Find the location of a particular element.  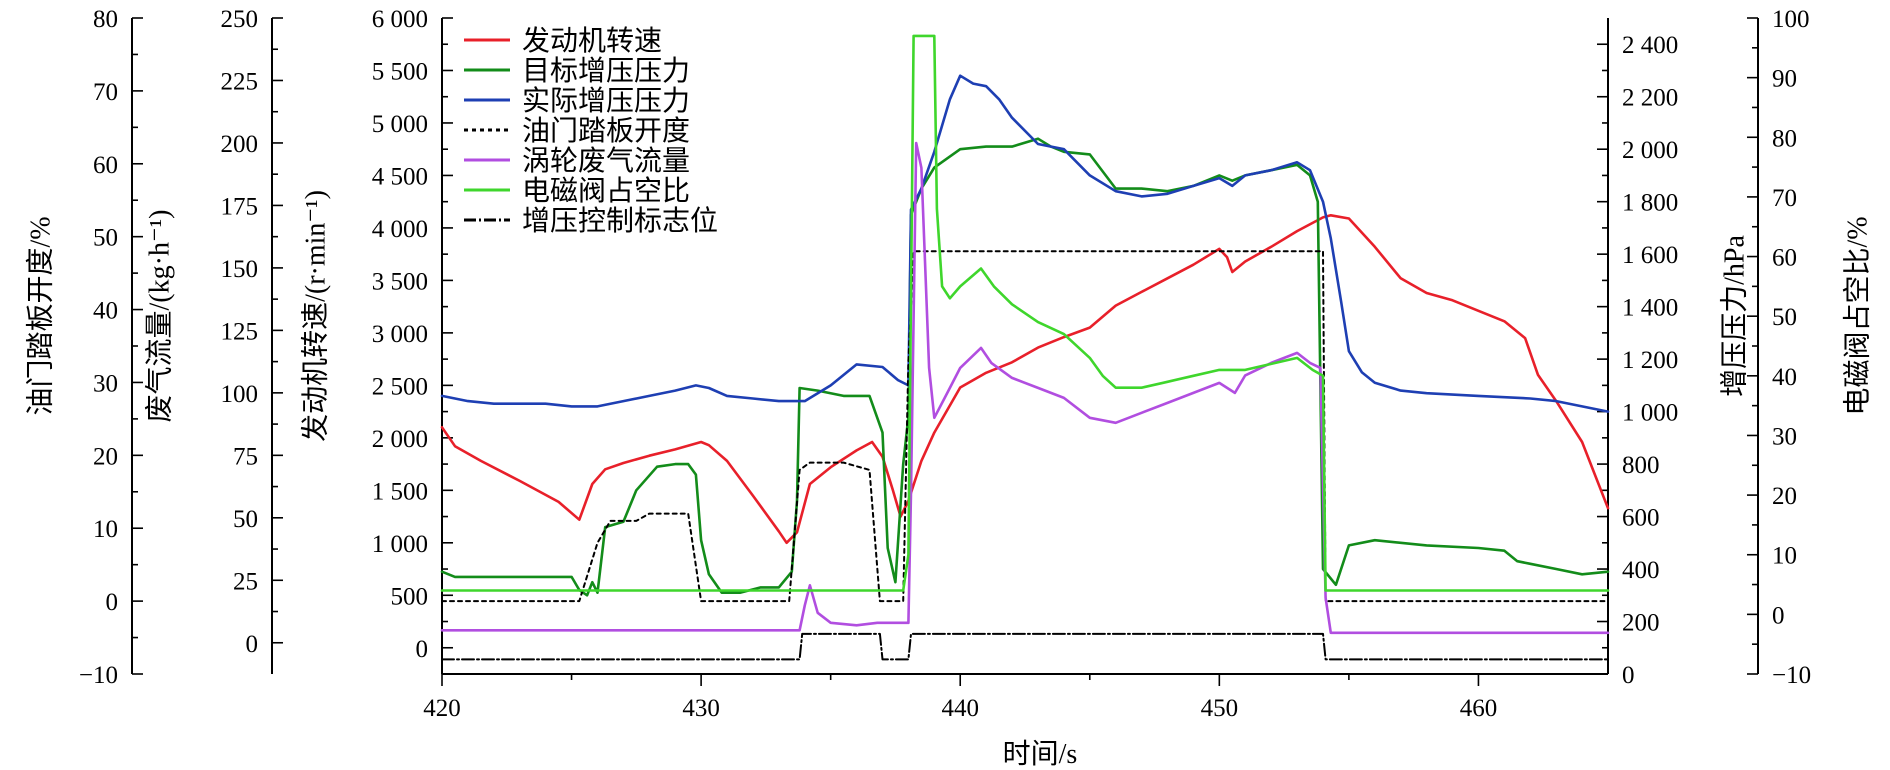

exhaust_flow-tick-label: 50 is located at coordinates (245, 519).